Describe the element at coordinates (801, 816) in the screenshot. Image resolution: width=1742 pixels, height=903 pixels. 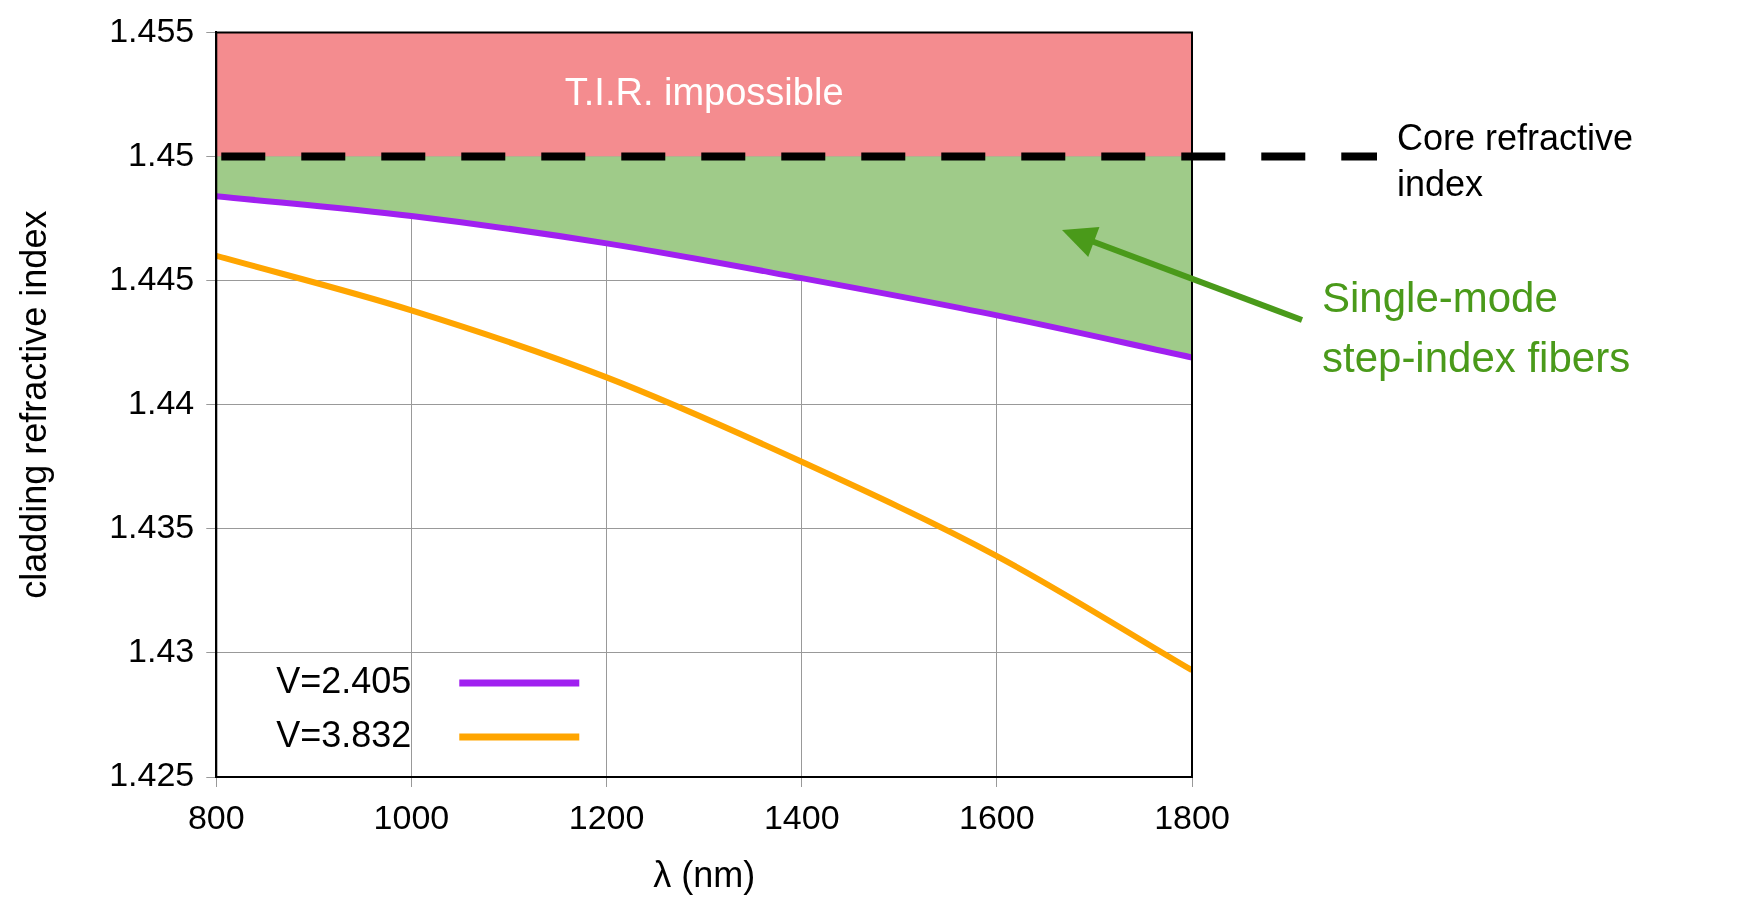
I see `x-tick-label: 1400` at that location.